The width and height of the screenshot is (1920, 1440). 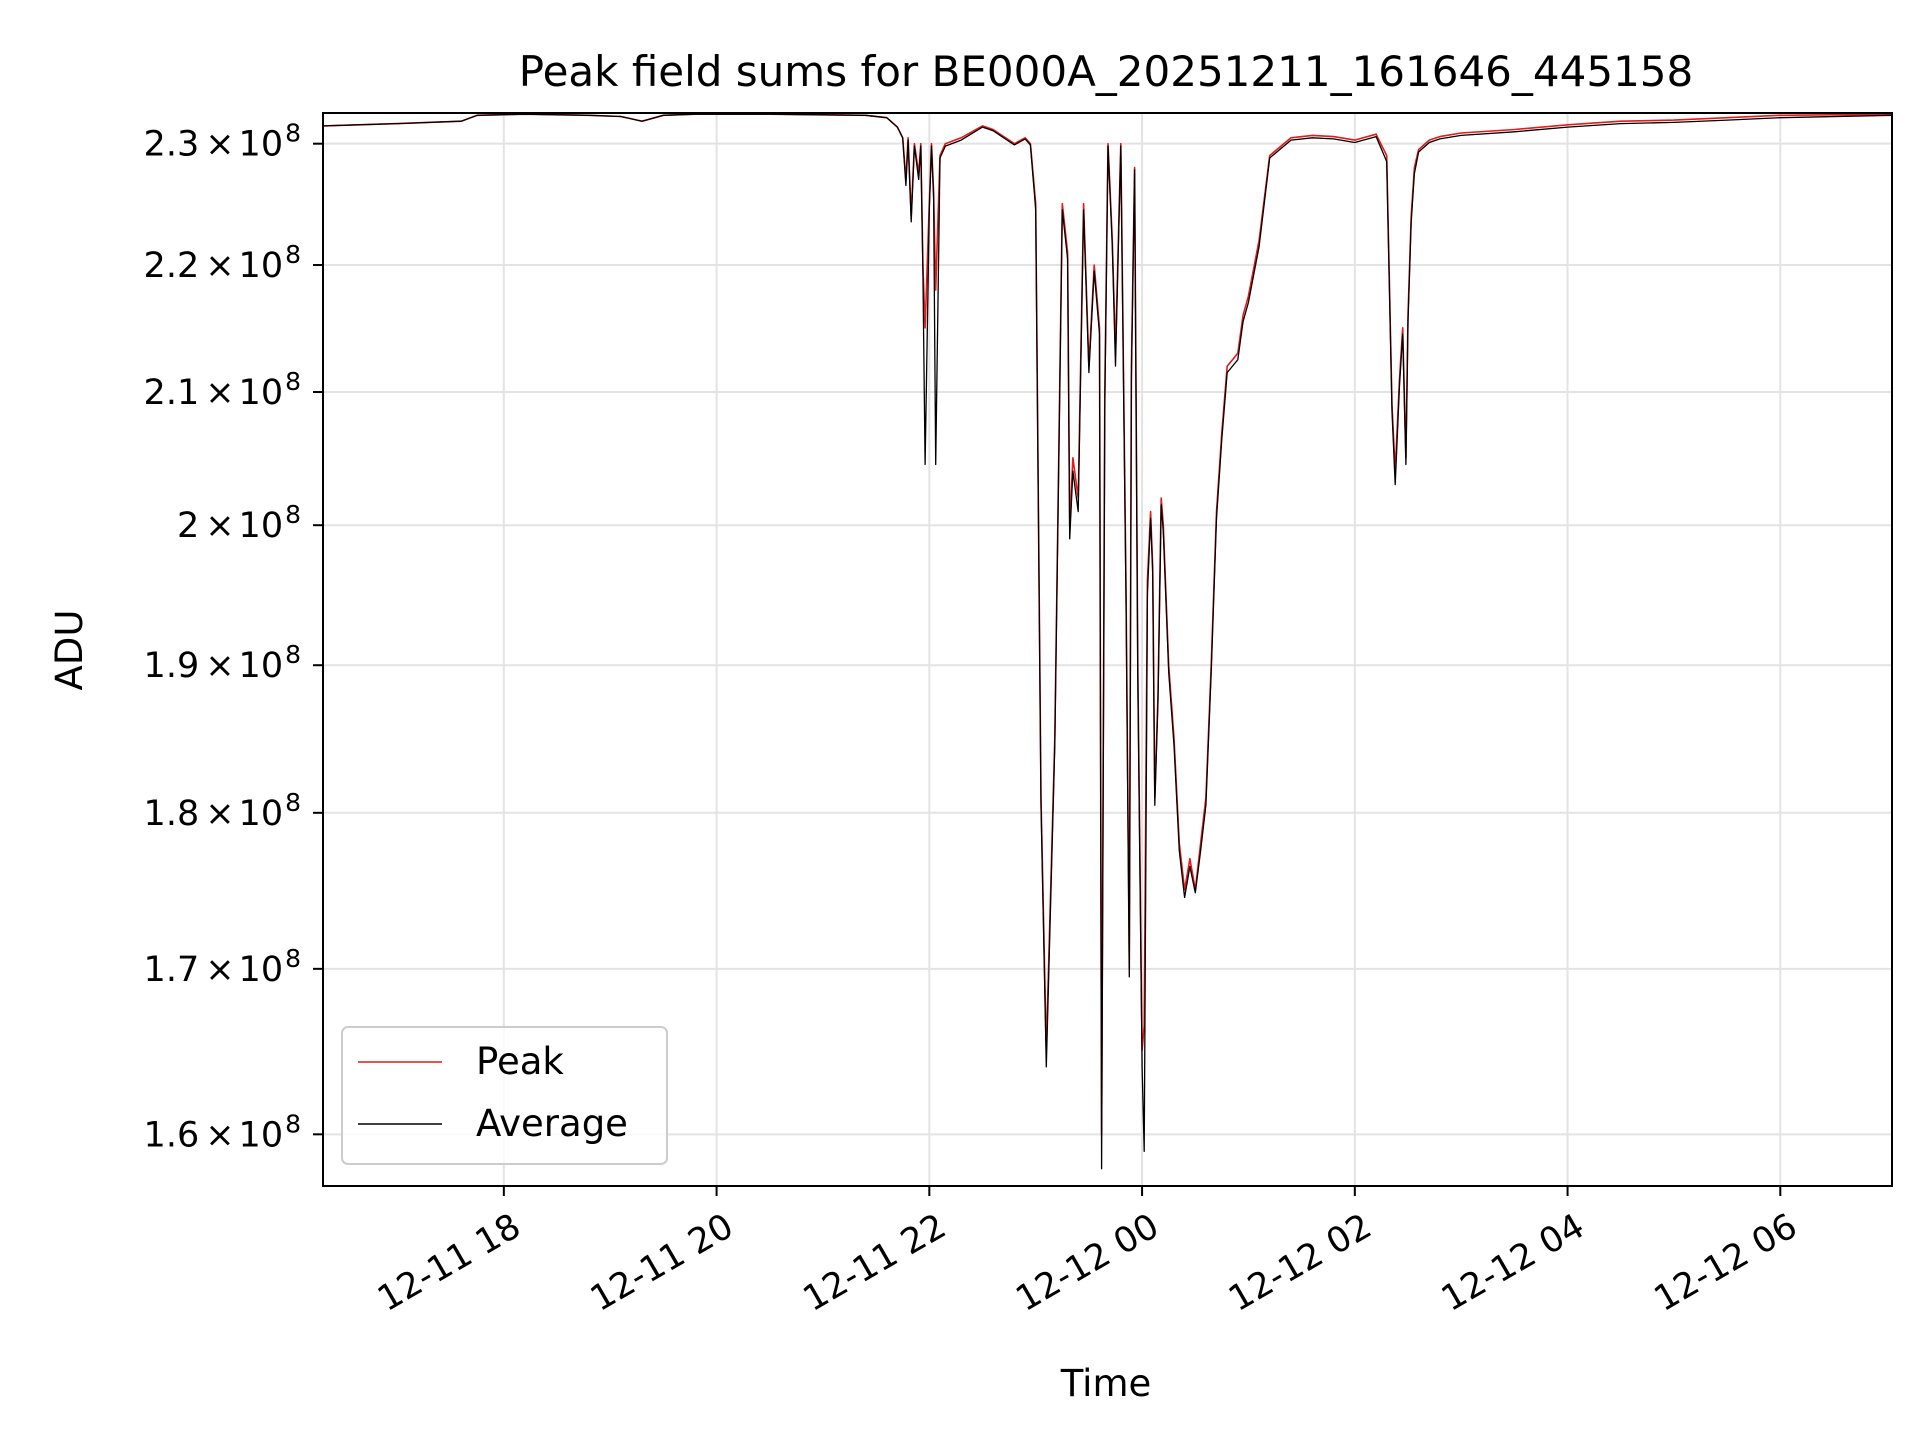 I want to click on legend: Peak Average, so click(x=504, y=1095).